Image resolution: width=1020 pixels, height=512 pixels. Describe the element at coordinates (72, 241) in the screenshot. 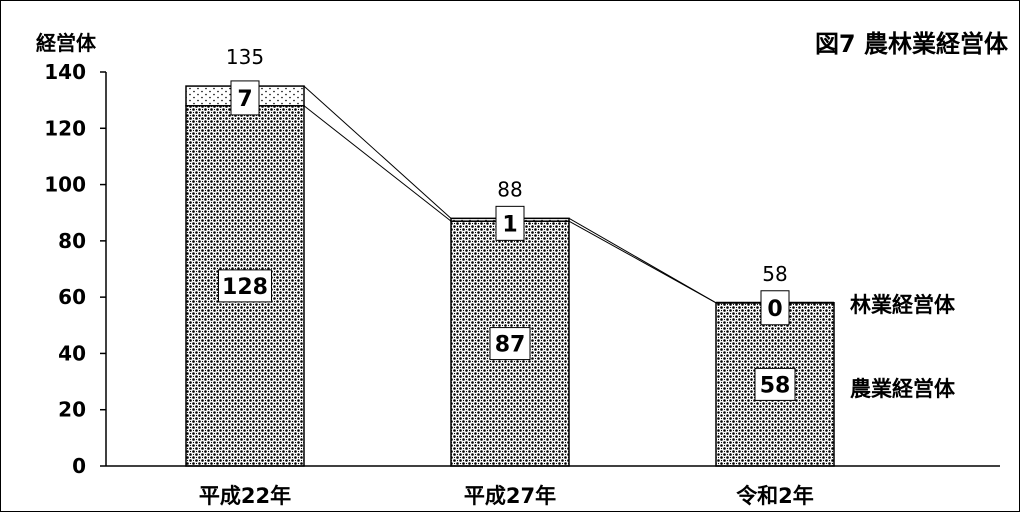

I see `y-tick-label: 80` at that location.